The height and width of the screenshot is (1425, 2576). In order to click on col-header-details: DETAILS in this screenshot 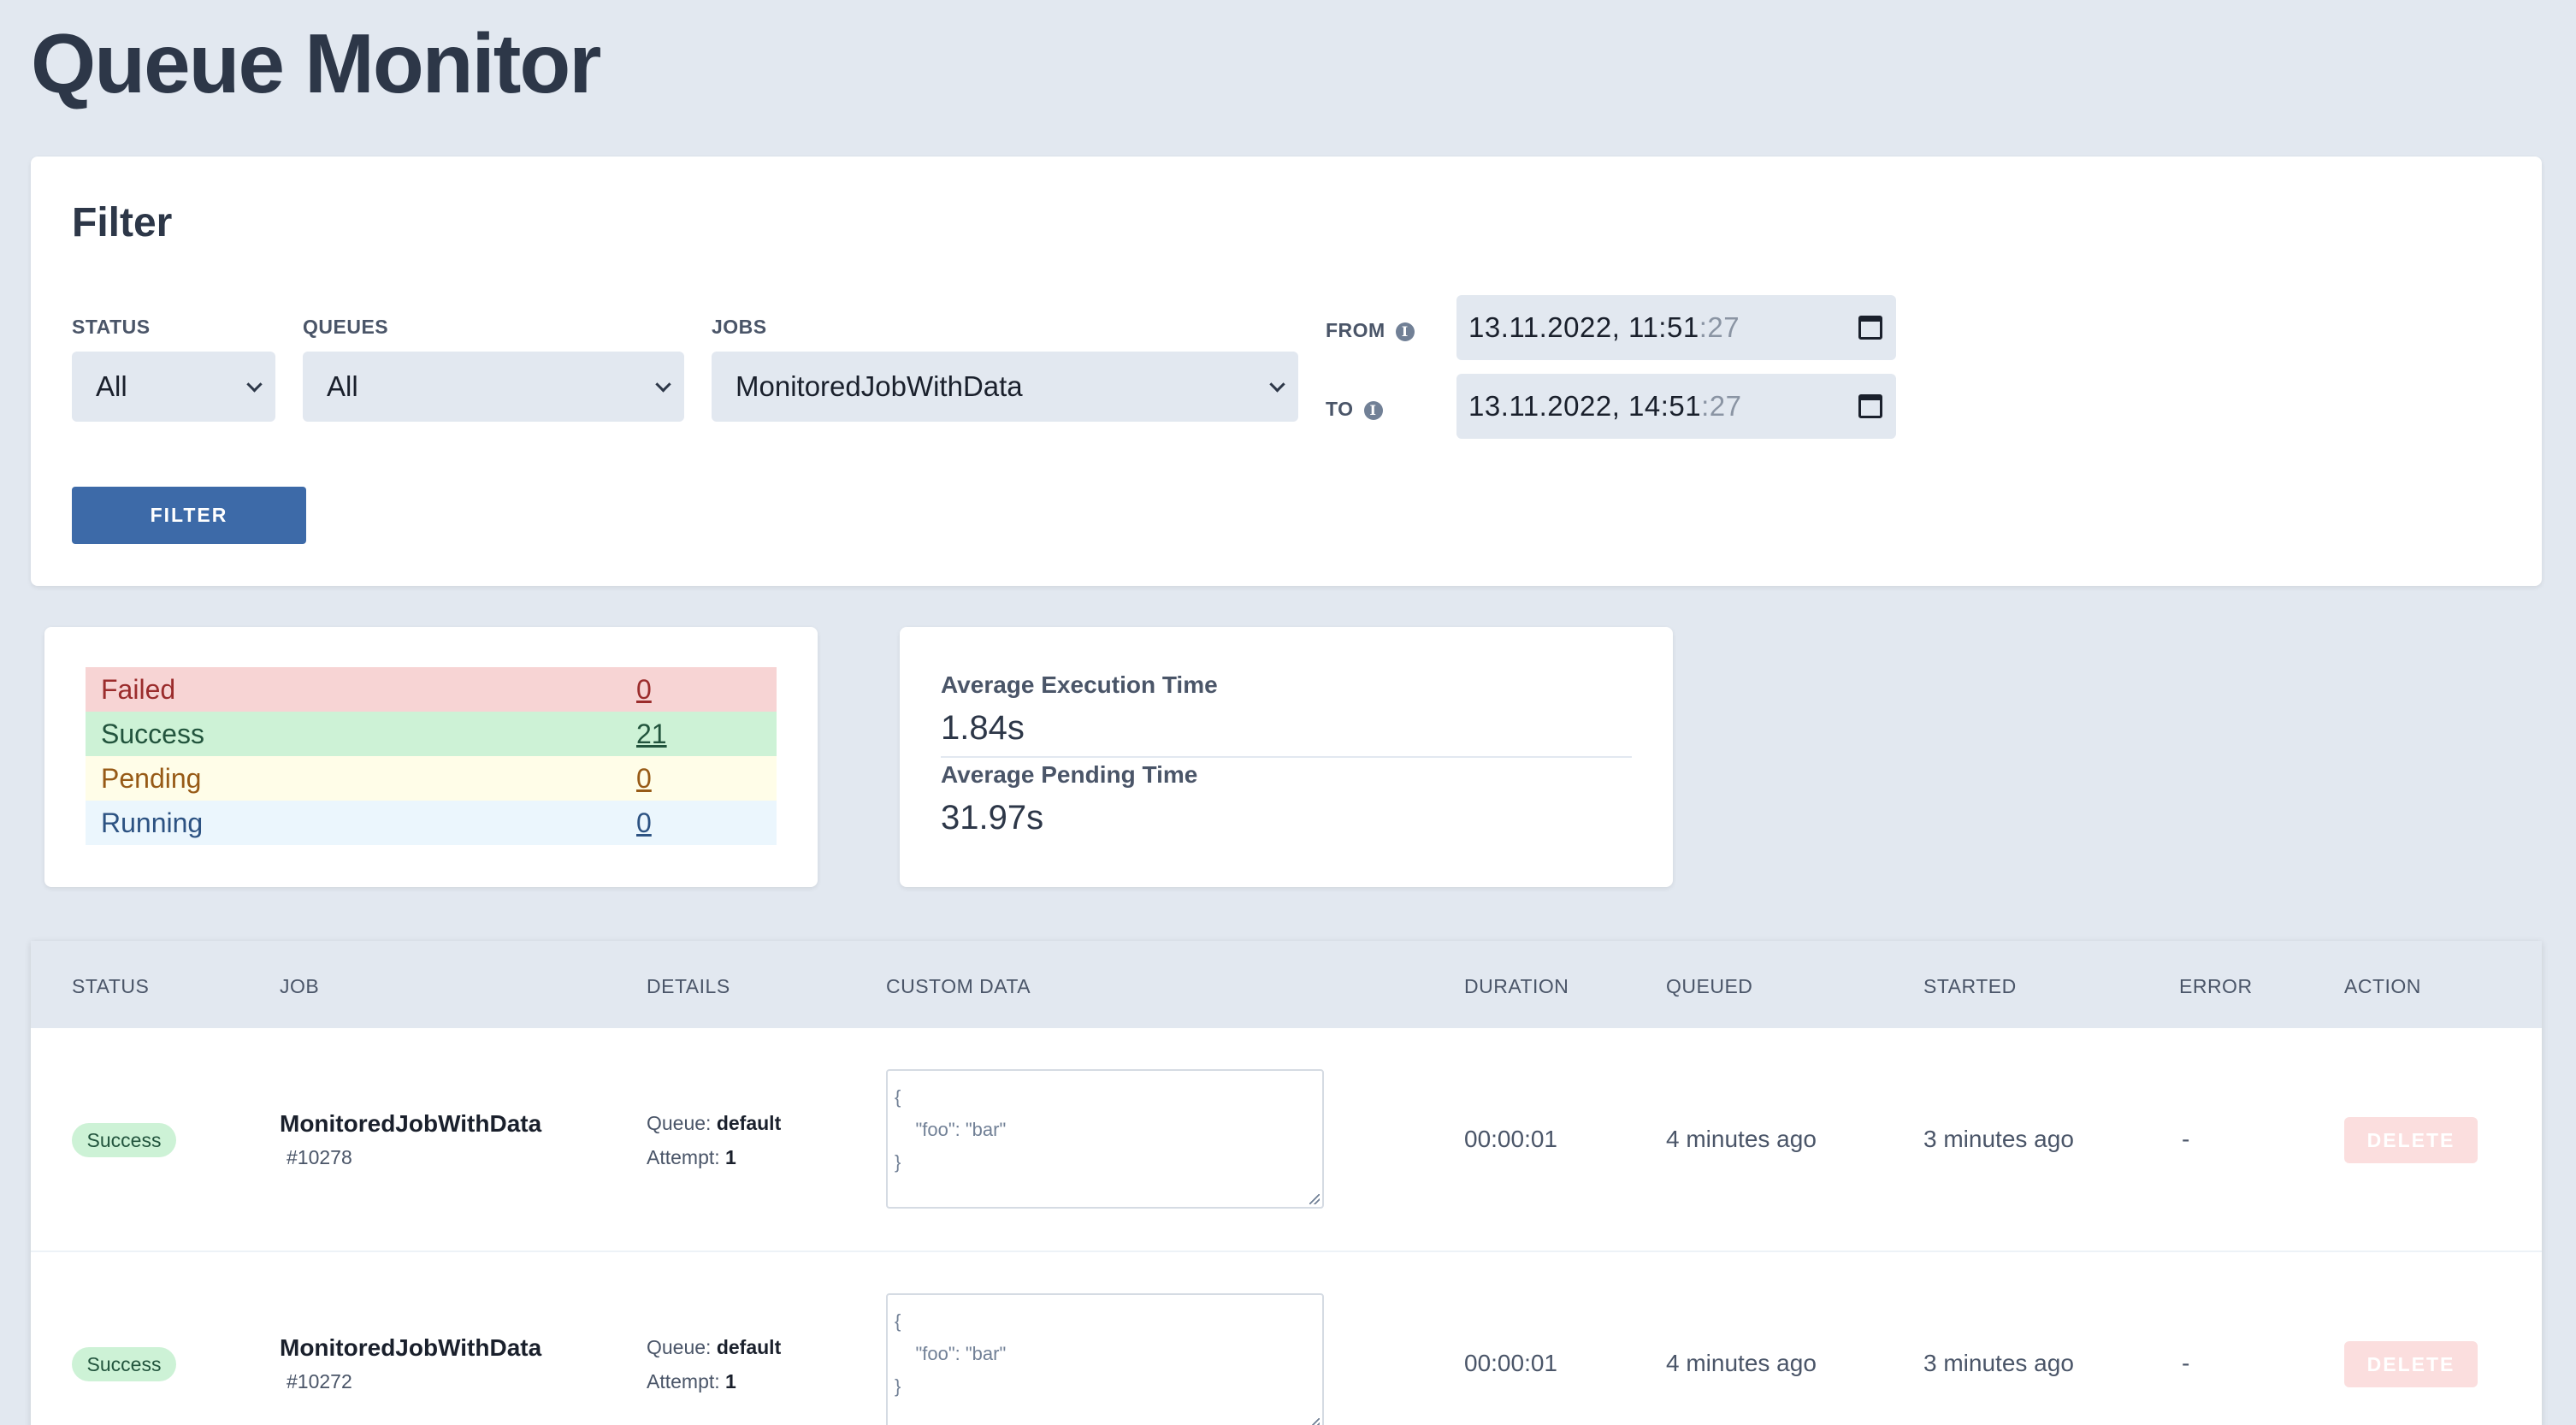, I will do `click(688, 986)`.